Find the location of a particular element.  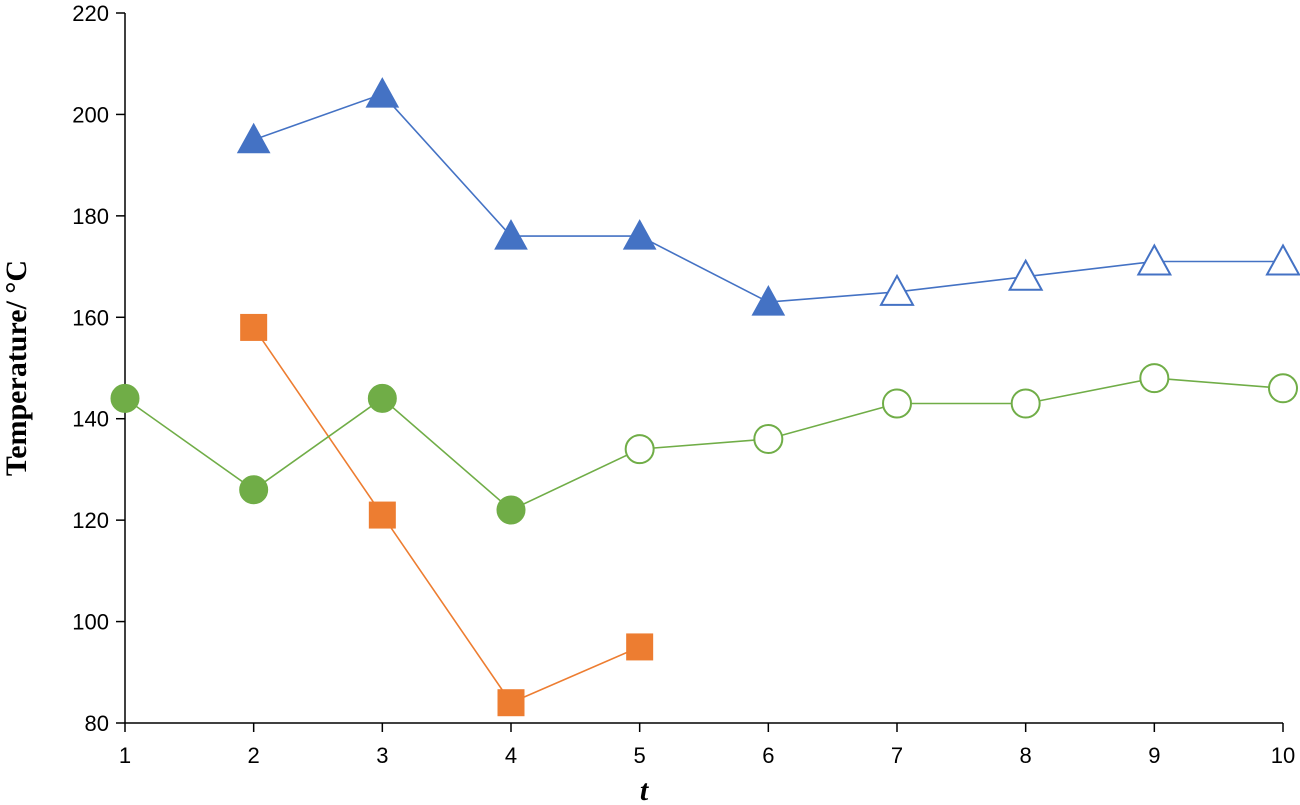

x-tick-label: 7 is located at coordinates (897, 755).